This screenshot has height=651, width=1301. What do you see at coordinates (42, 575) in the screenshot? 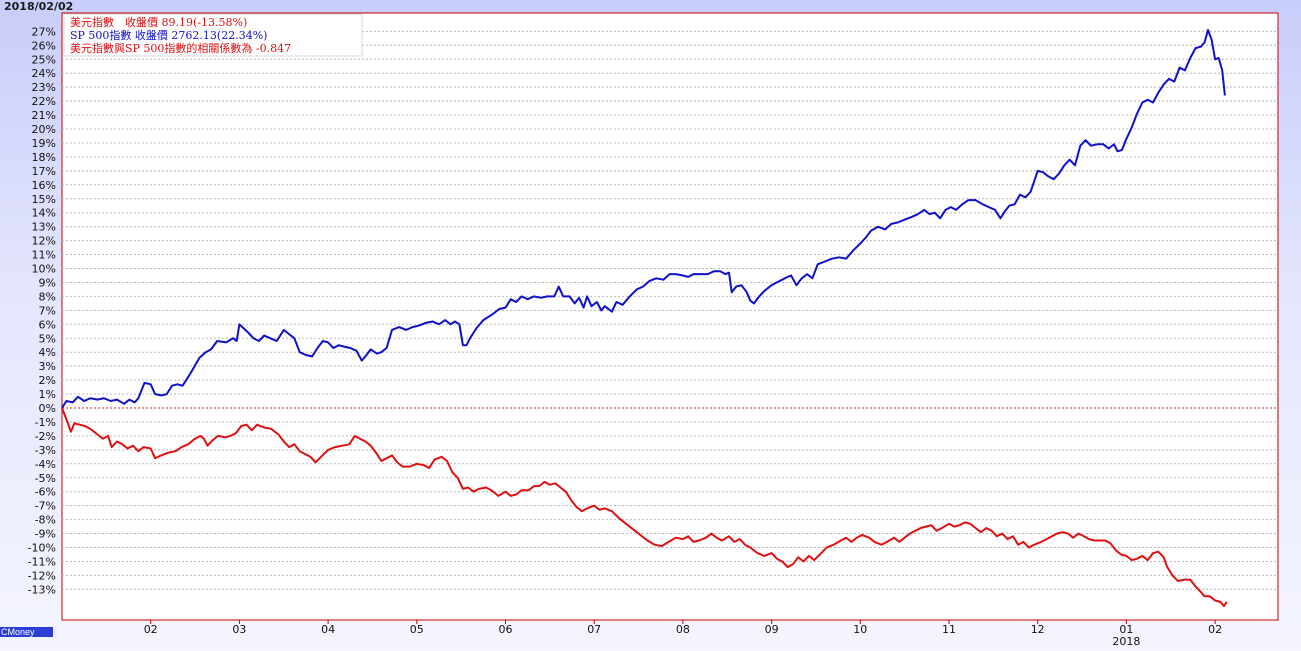
I see `y-tick-label: -12%` at bounding box center [42, 575].